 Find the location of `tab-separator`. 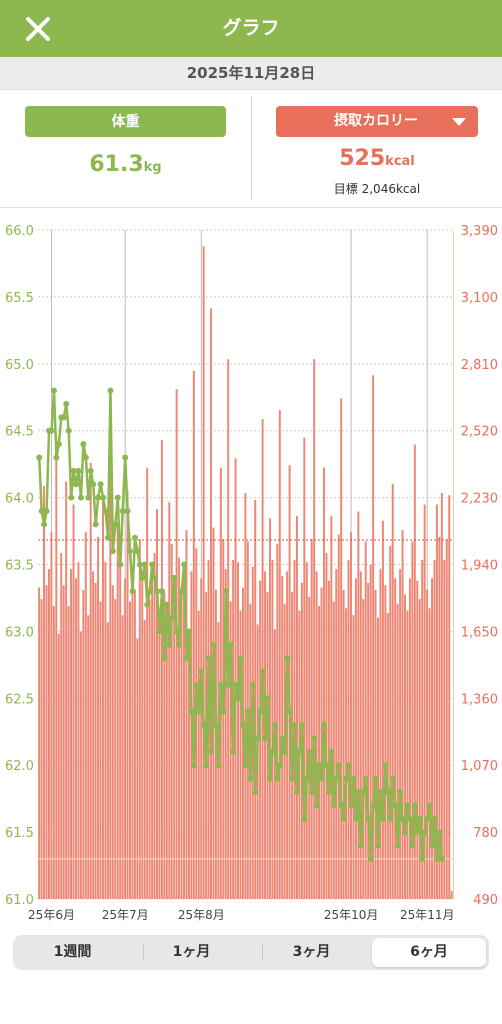

tab-separator is located at coordinates (262, 952).